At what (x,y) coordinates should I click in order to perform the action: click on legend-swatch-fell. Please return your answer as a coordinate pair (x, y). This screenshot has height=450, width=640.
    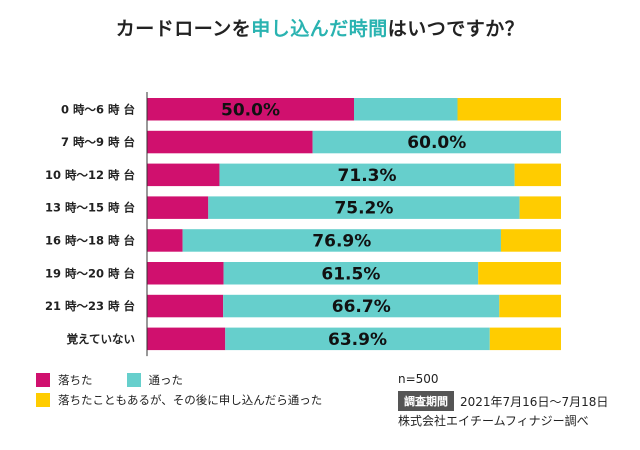
    Looking at the image, I should click on (43, 380).